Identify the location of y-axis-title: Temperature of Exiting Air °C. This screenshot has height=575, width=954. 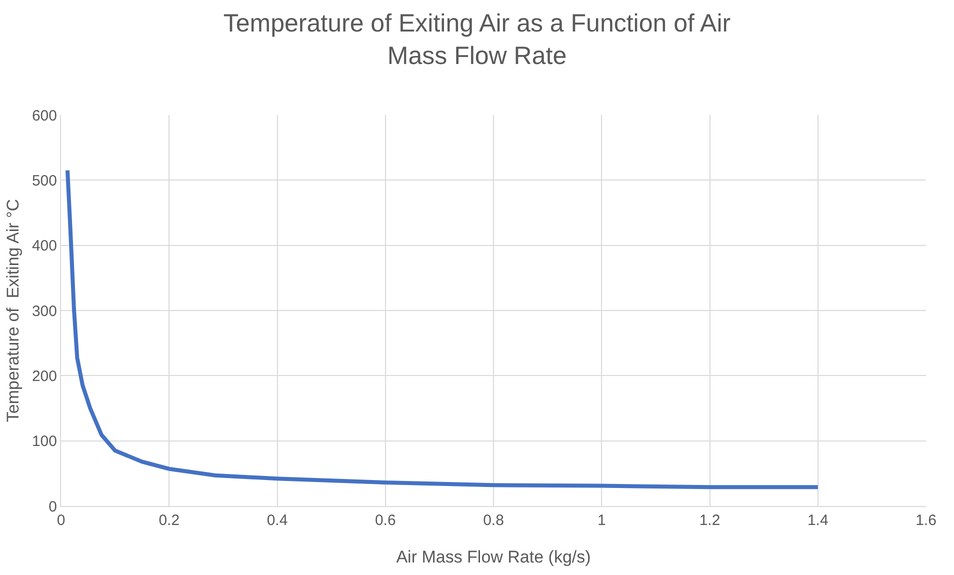
(13, 310).